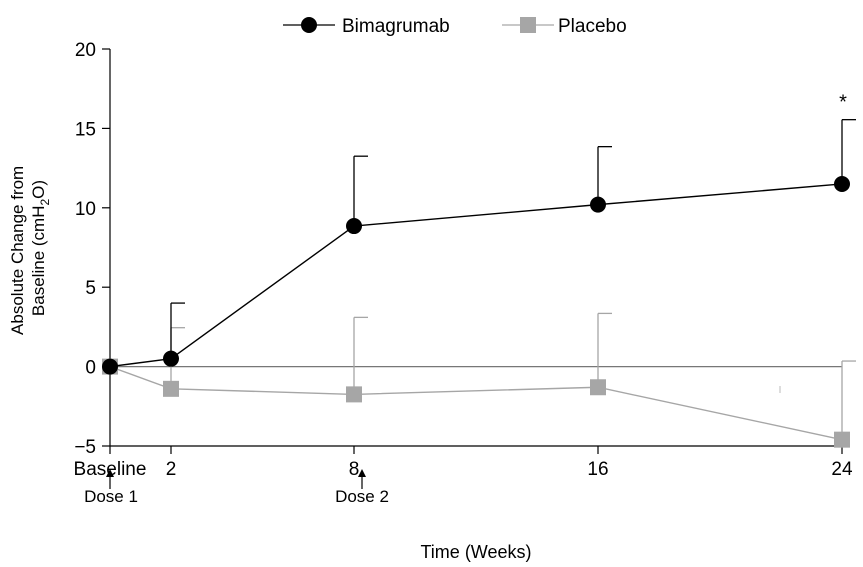 Image resolution: width=863 pixels, height=567 pixels. Describe the element at coordinates (92, 249) in the screenshot. I see `y-ticks: −5 0 5 10 15 20` at that location.